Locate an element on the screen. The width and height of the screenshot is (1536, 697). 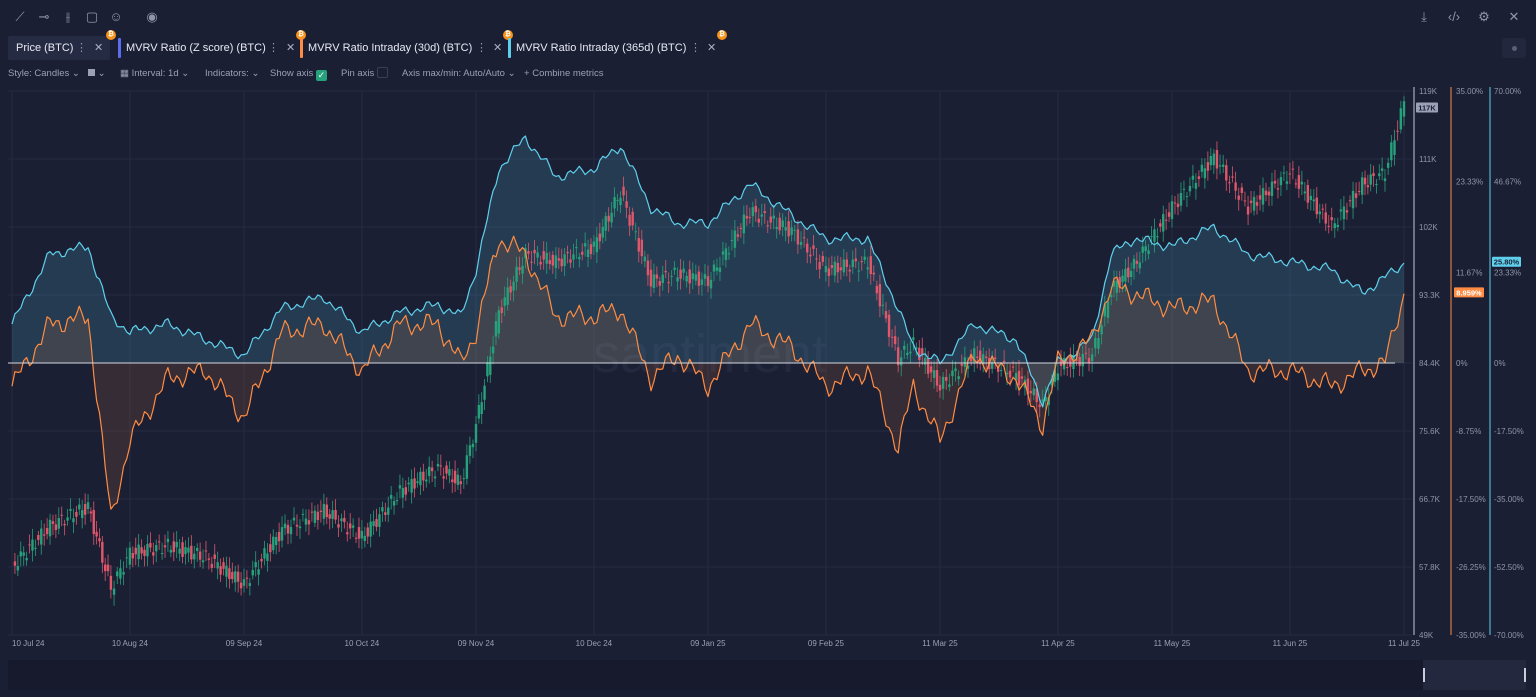
line-tool-icon: ⟋ is located at coordinates (20, 16).